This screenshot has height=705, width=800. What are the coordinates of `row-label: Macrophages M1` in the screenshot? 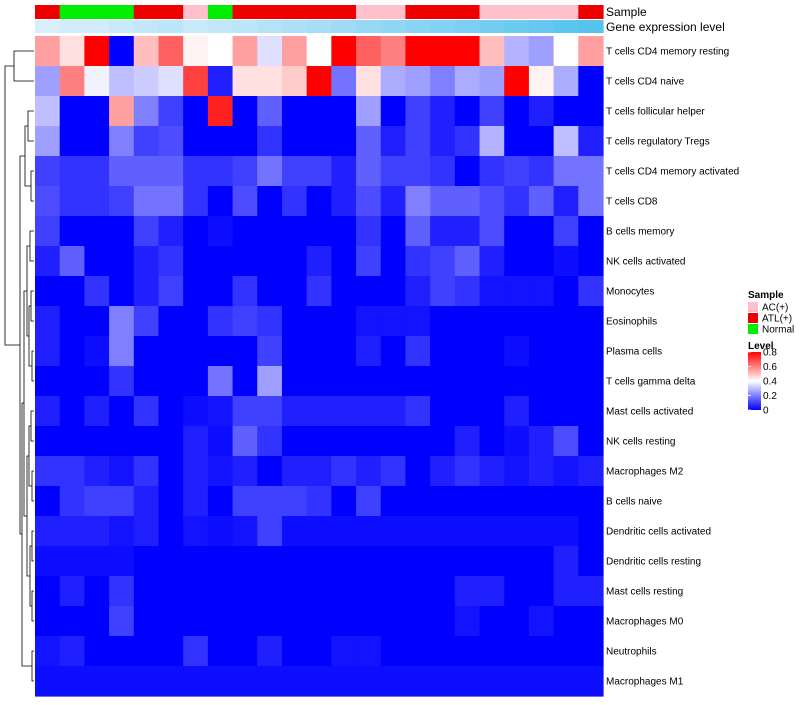 It's located at (645, 682).